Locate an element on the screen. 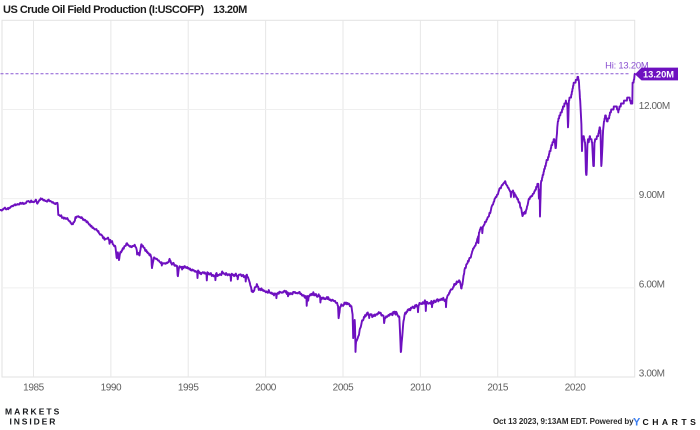 This screenshot has width=700, height=430. svg-text: 2015 is located at coordinates (497, 388).